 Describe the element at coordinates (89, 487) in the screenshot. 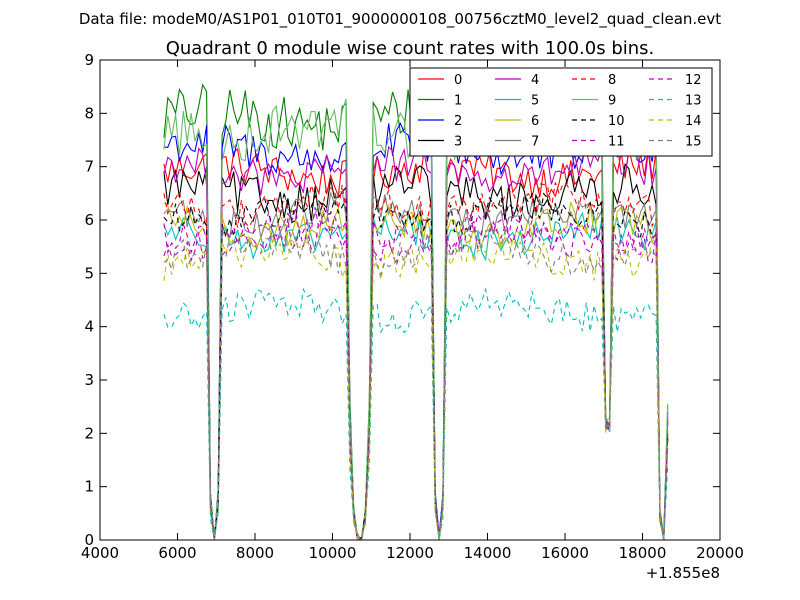

I see `y-tick-label: 1` at that location.